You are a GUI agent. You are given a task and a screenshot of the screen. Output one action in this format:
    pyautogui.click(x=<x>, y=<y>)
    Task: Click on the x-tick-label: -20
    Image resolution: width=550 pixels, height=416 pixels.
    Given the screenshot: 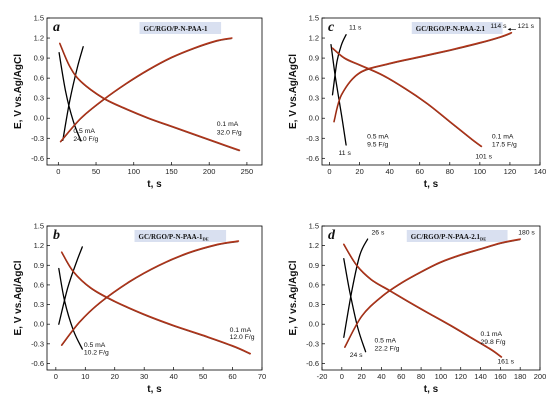 What is the action you would take?
    pyautogui.click(x=322, y=376)
    